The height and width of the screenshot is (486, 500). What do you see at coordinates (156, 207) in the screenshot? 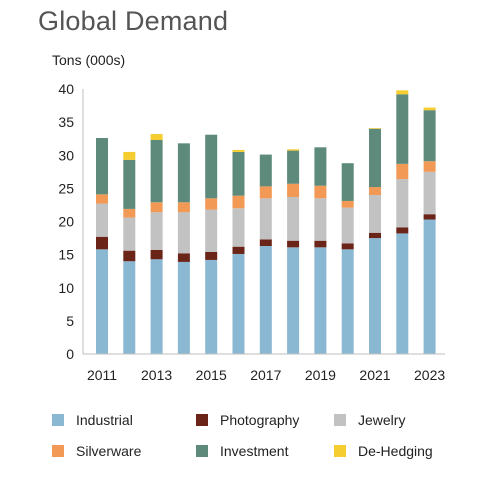
I see `bar-segment-silverware-2013` at bounding box center [156, 207].